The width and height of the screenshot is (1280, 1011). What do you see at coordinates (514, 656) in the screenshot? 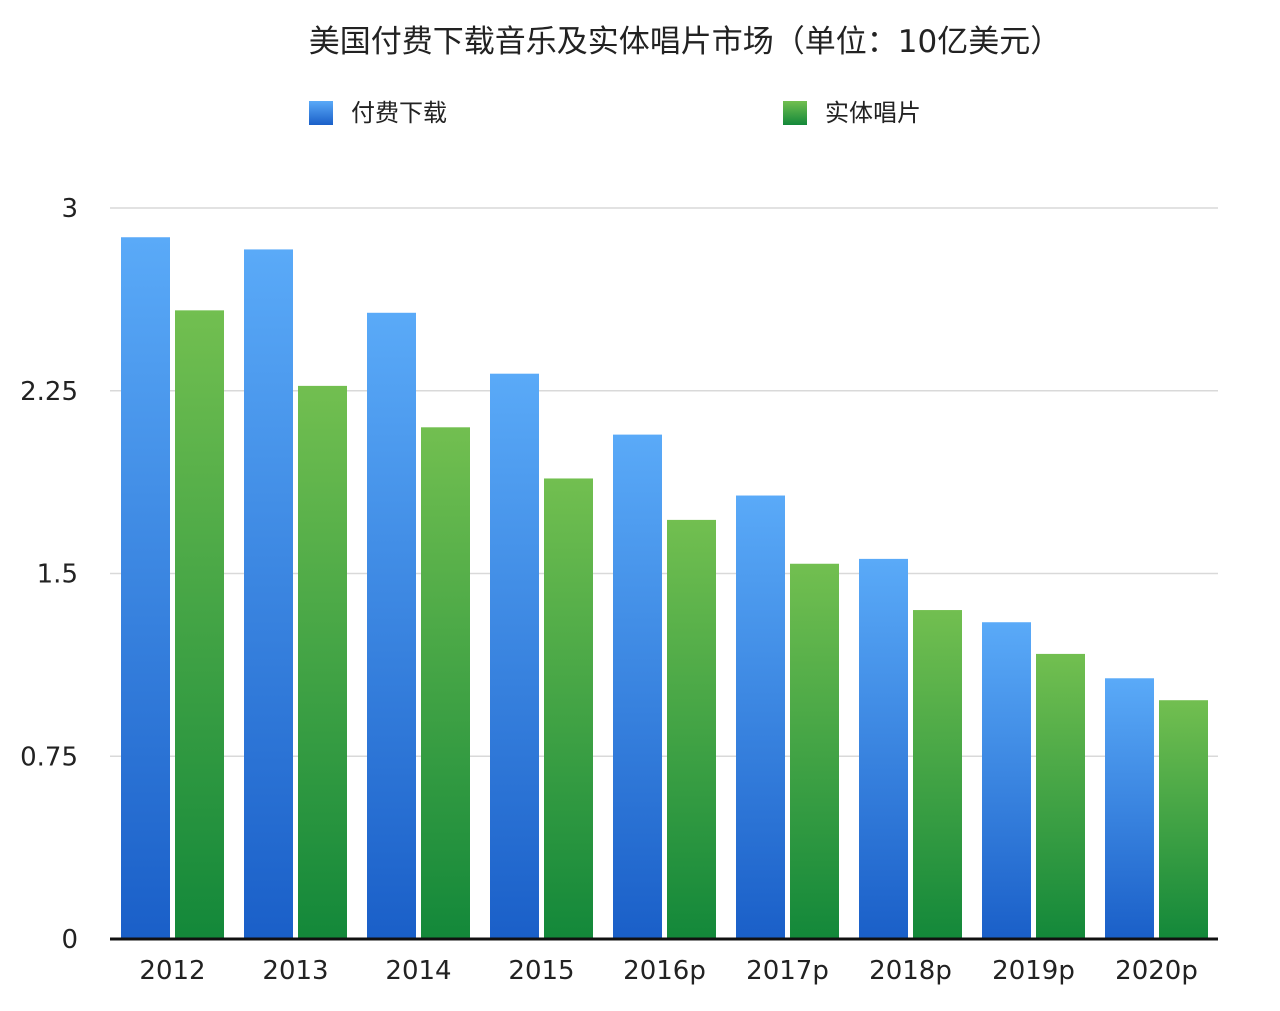
I see `bar-download-2015` at bounding box center [514, 656].